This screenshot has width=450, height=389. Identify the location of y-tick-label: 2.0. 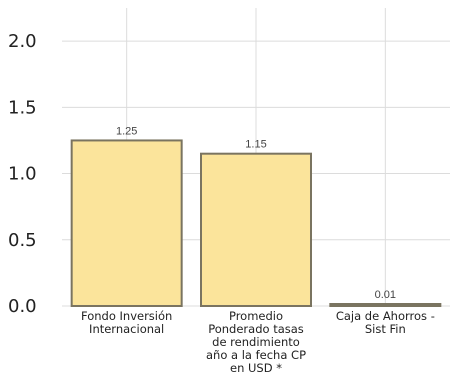
(22, 41).